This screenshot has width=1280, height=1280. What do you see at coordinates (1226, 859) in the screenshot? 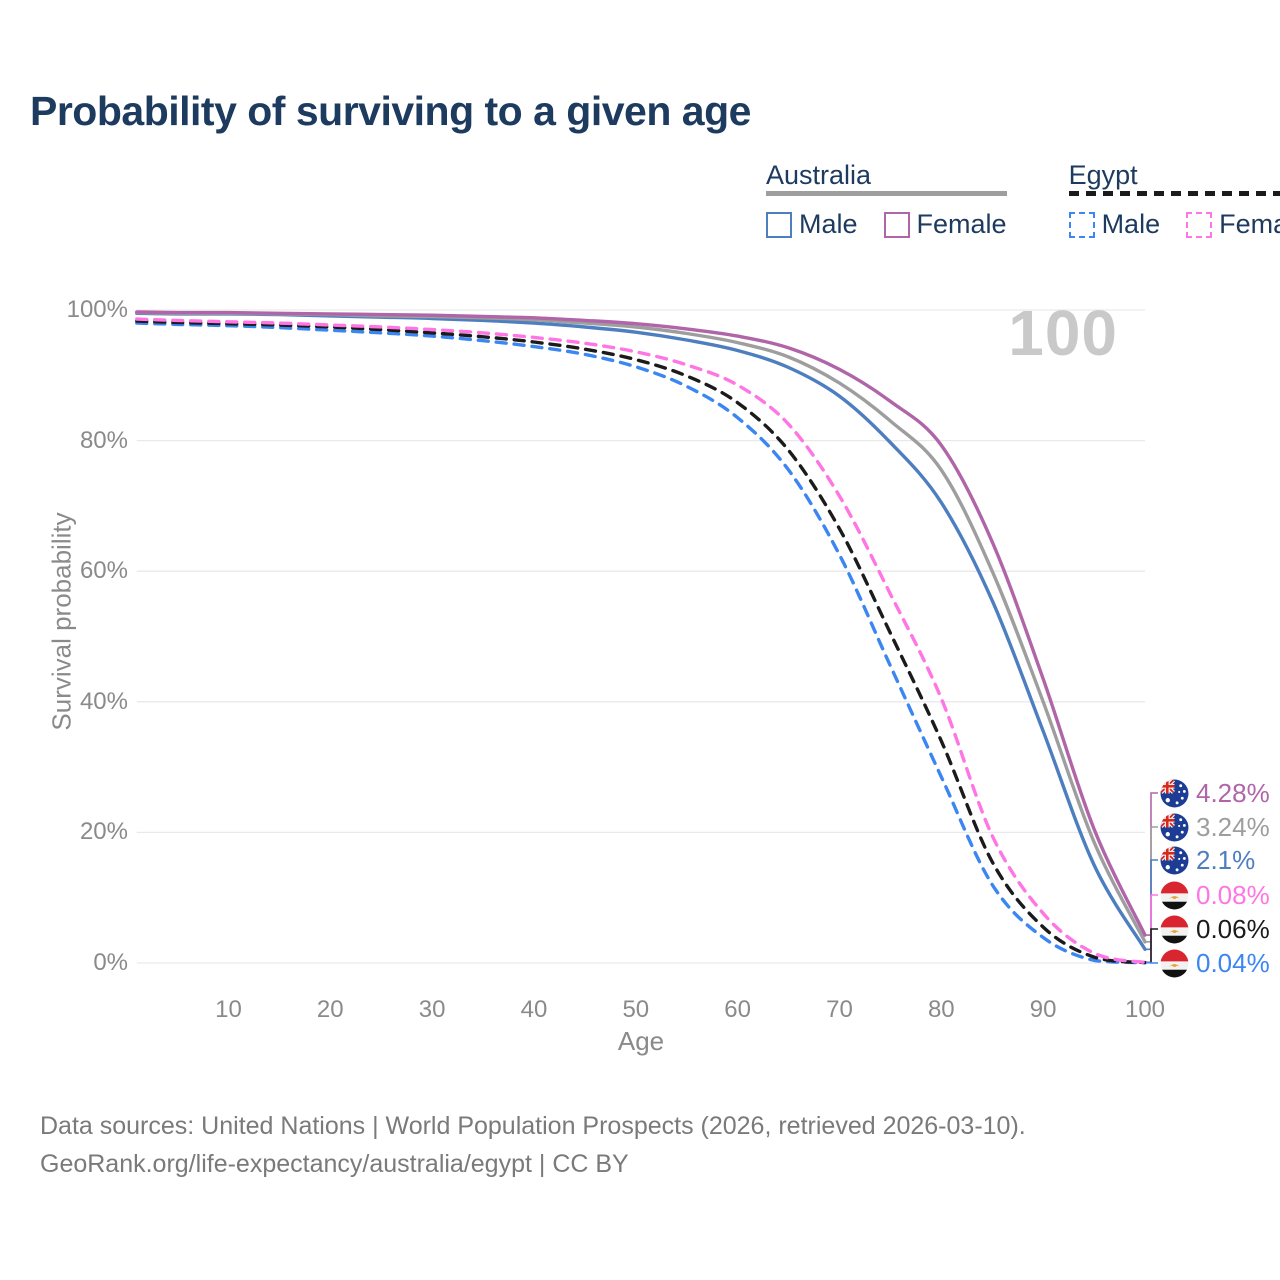
I see `end-label-value: 2.1%` at bounding box center [1226, 859].